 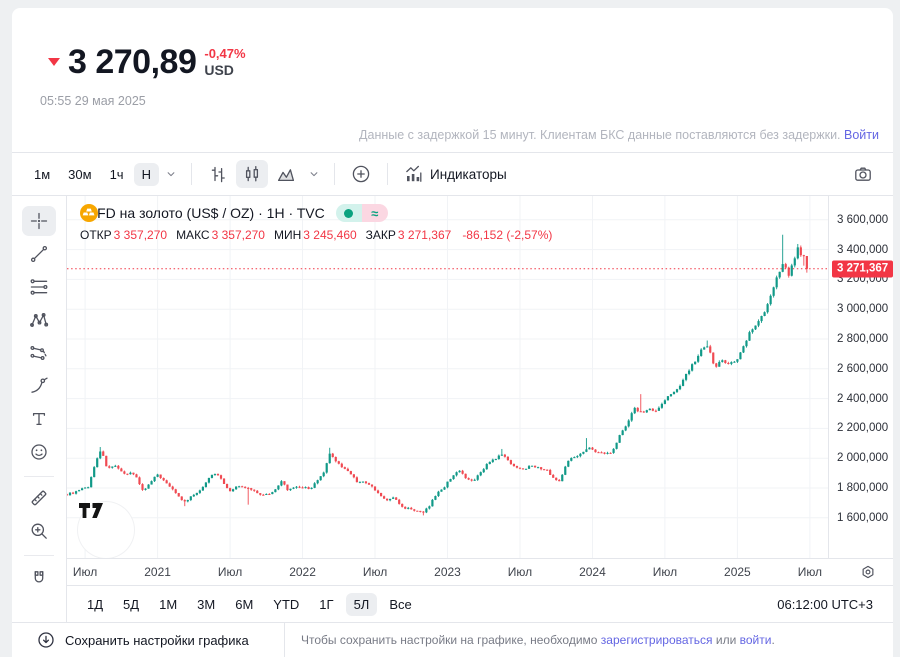 I want to click on brush-icon, so click(x=39, y=386).